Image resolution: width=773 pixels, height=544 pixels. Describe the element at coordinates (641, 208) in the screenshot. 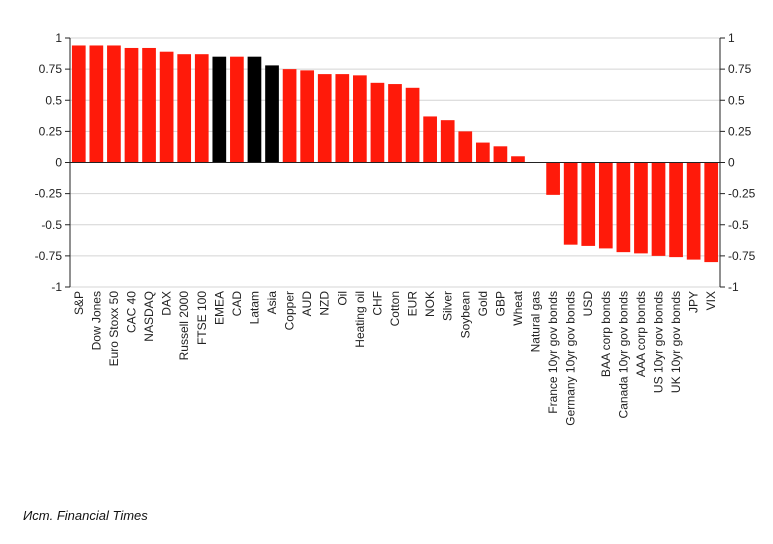

I see `bar-aaa-corp-bonds` at that location.